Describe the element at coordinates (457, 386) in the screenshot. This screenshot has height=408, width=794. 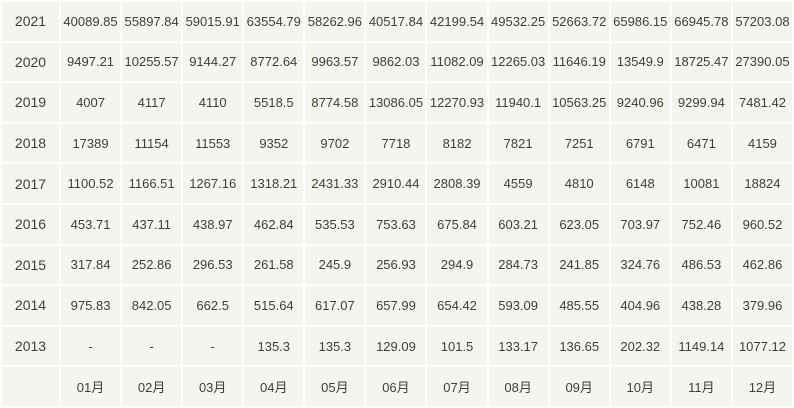
I see `column-header-month: 07月` at that location.